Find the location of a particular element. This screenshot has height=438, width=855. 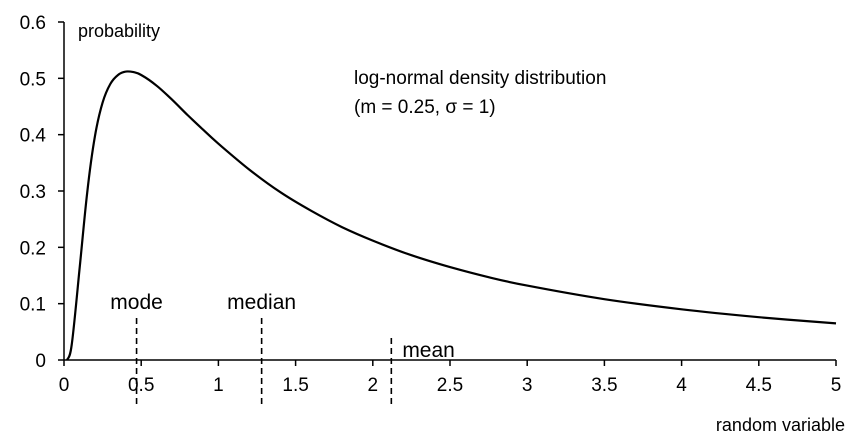

x-tick-label: 1.5 is located at coordinates (295, 385).